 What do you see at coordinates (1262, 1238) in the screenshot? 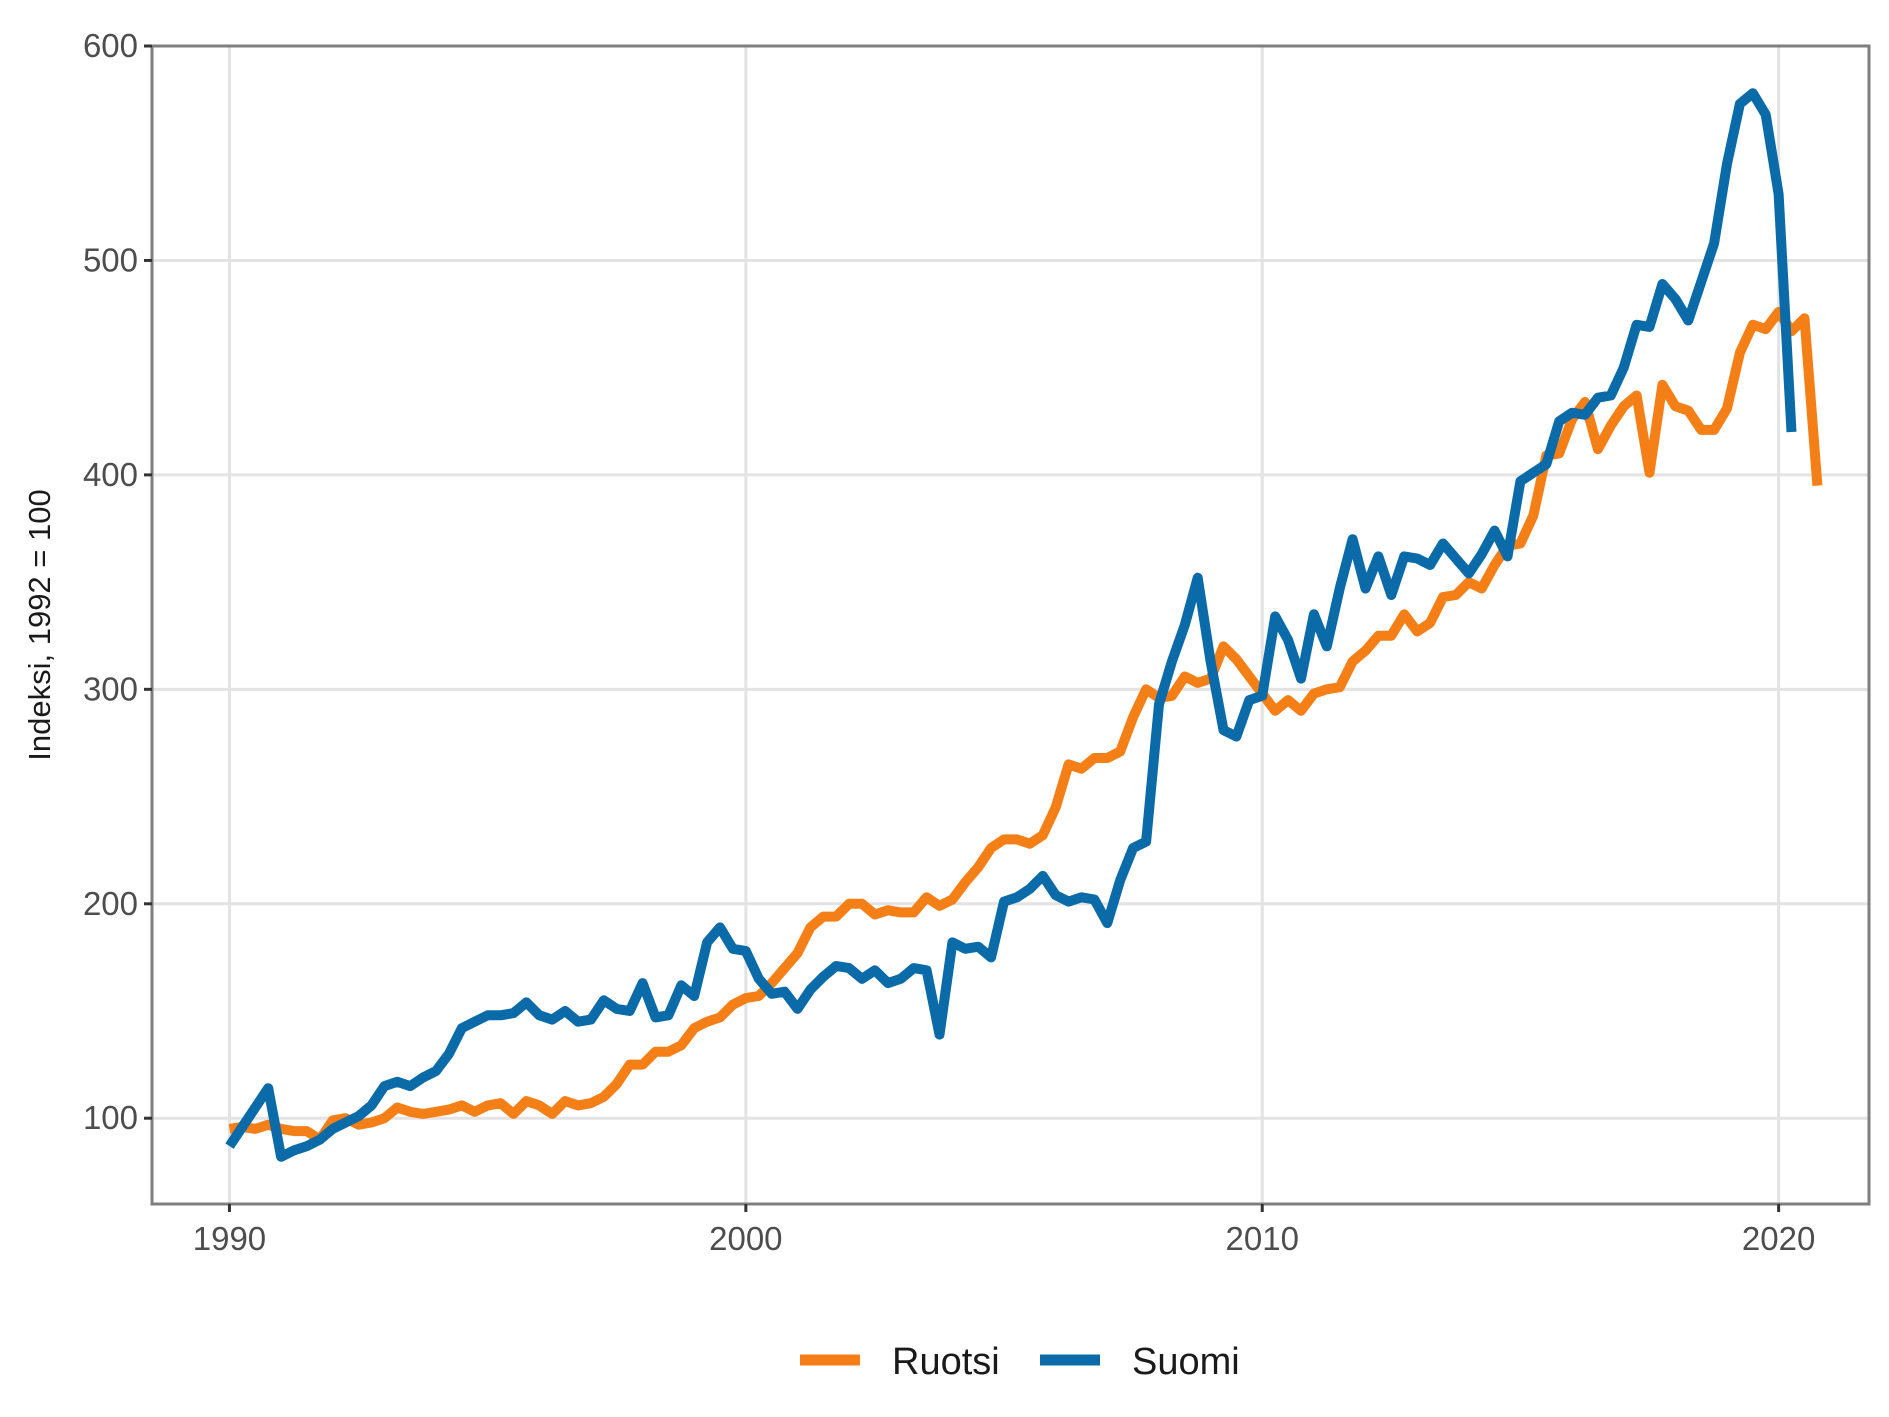
I see `x-tick-label: 2010` at bounding box center [1262, 1238].